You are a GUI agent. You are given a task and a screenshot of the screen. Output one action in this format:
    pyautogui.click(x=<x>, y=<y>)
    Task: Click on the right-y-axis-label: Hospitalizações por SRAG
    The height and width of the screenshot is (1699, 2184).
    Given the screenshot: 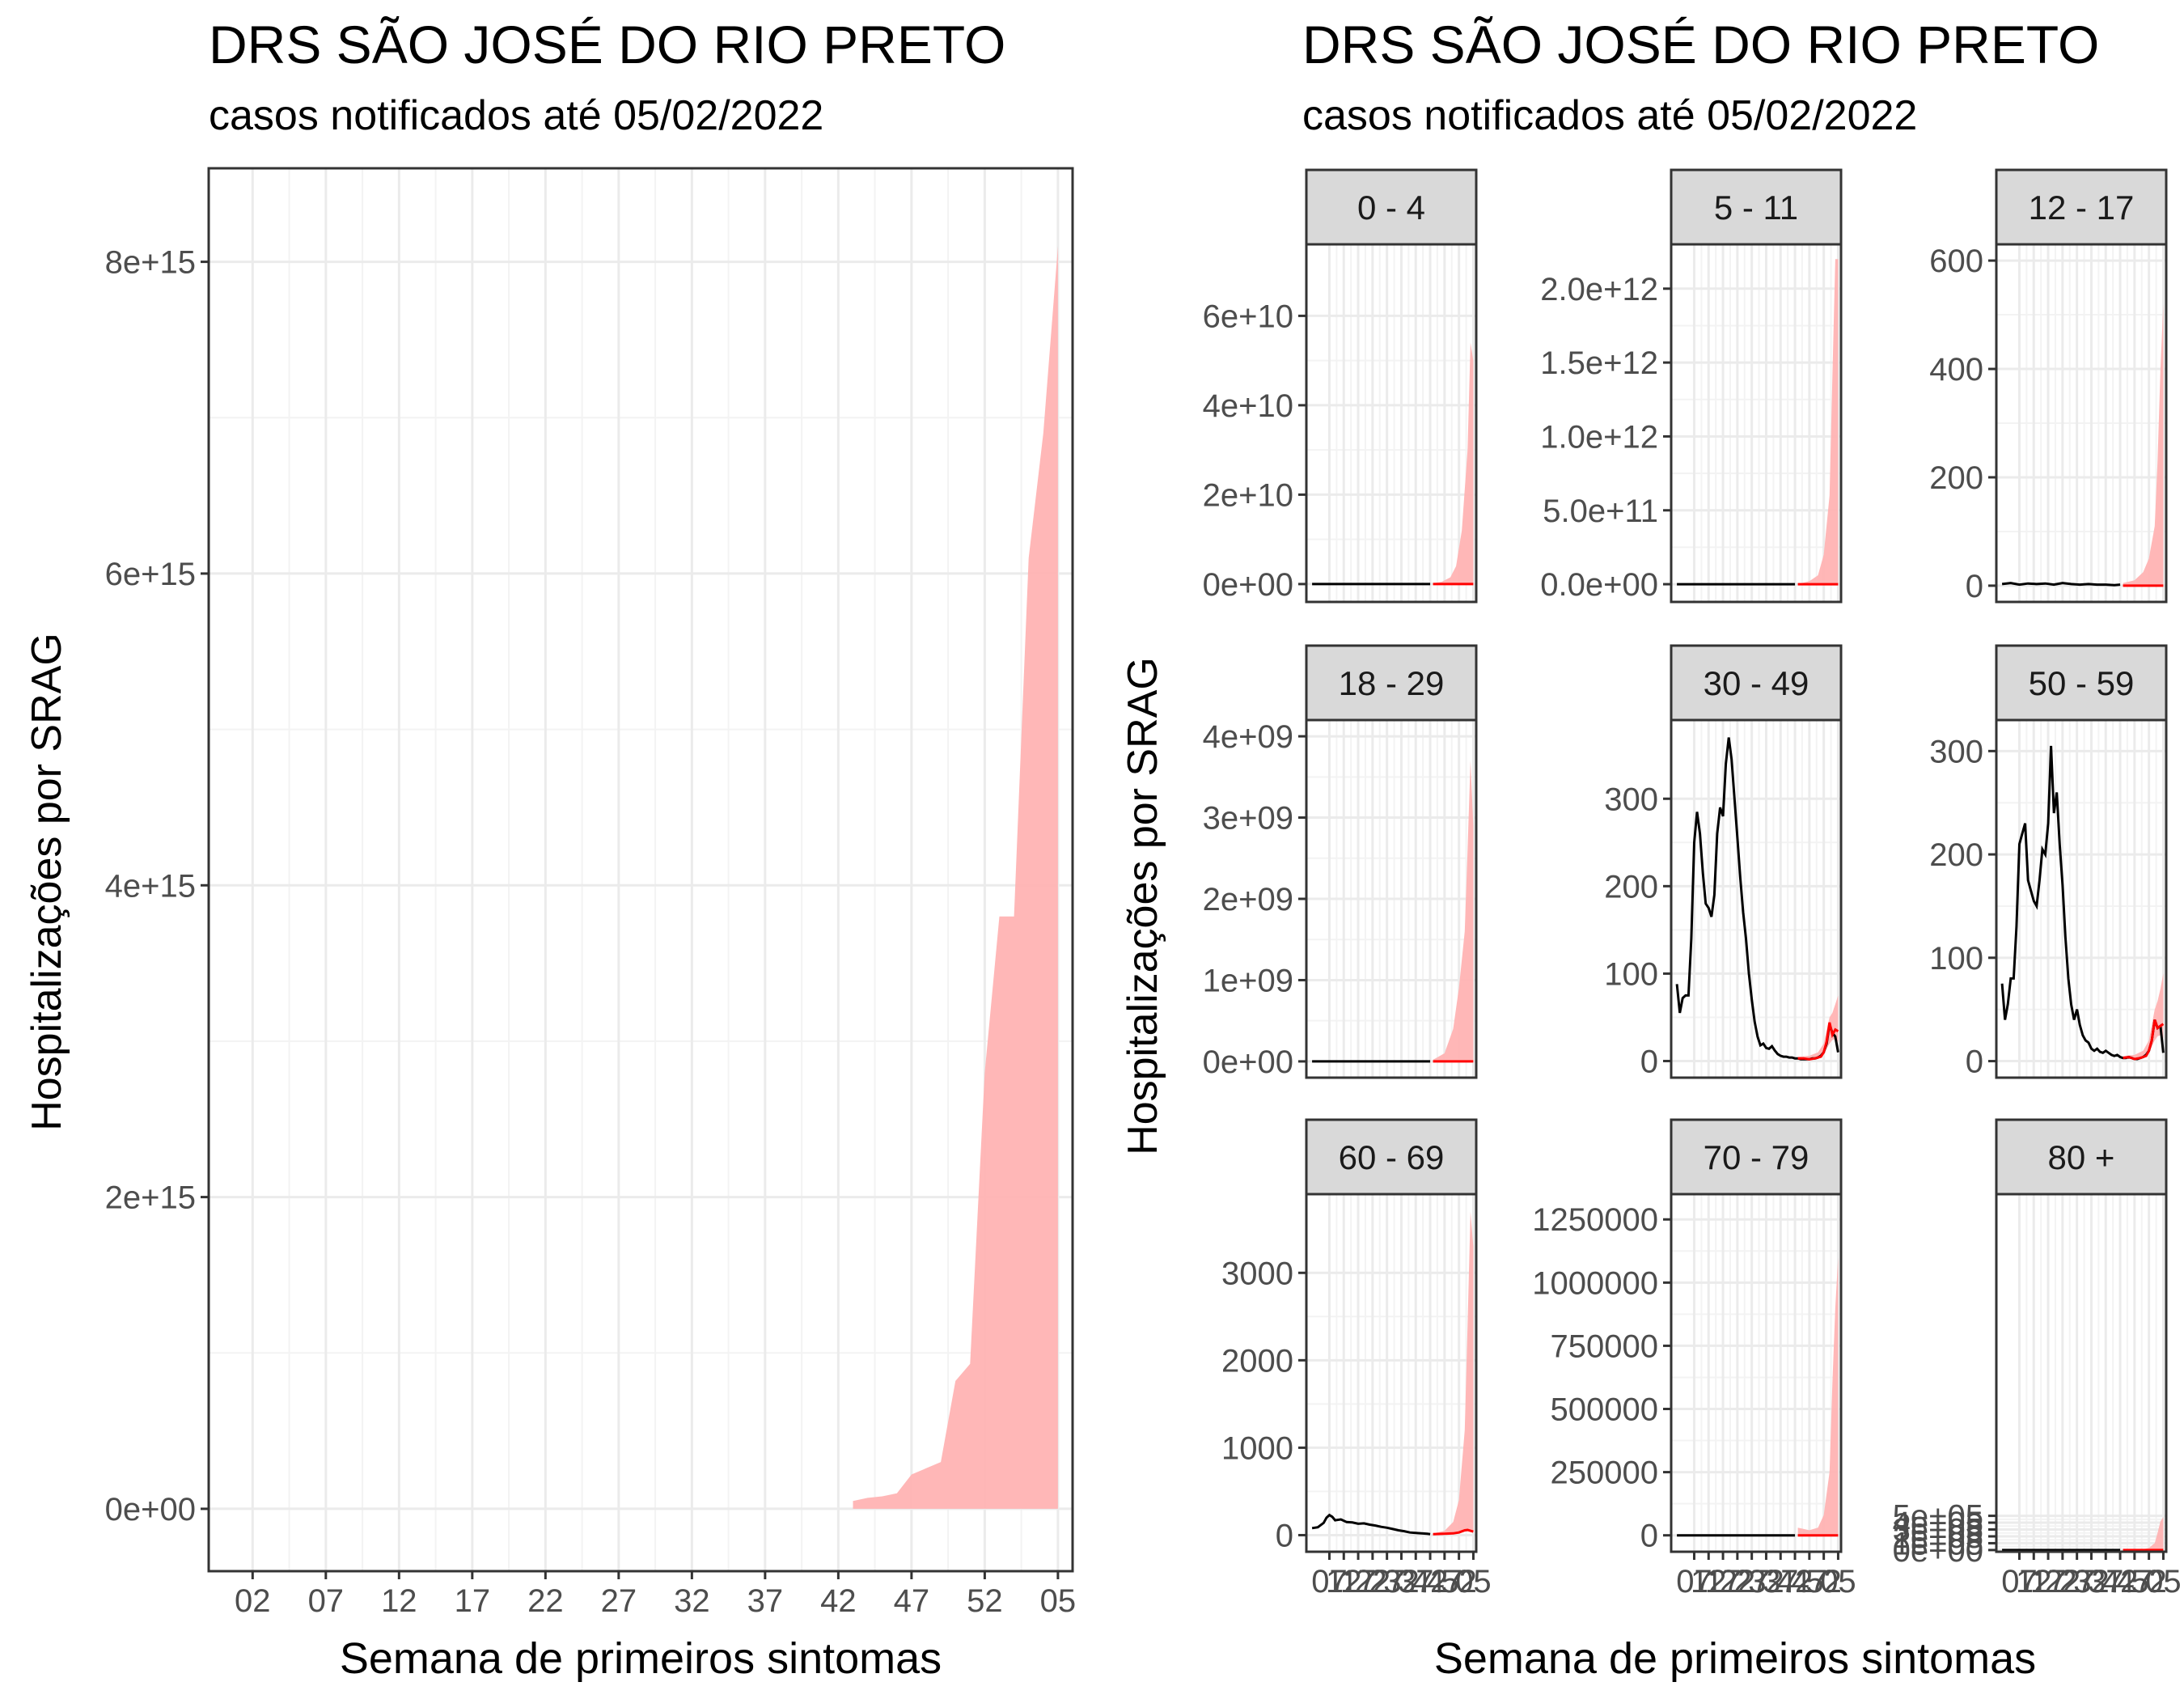 What is the action you would take?
    pyautogui.click(x=1143, y=906)
    